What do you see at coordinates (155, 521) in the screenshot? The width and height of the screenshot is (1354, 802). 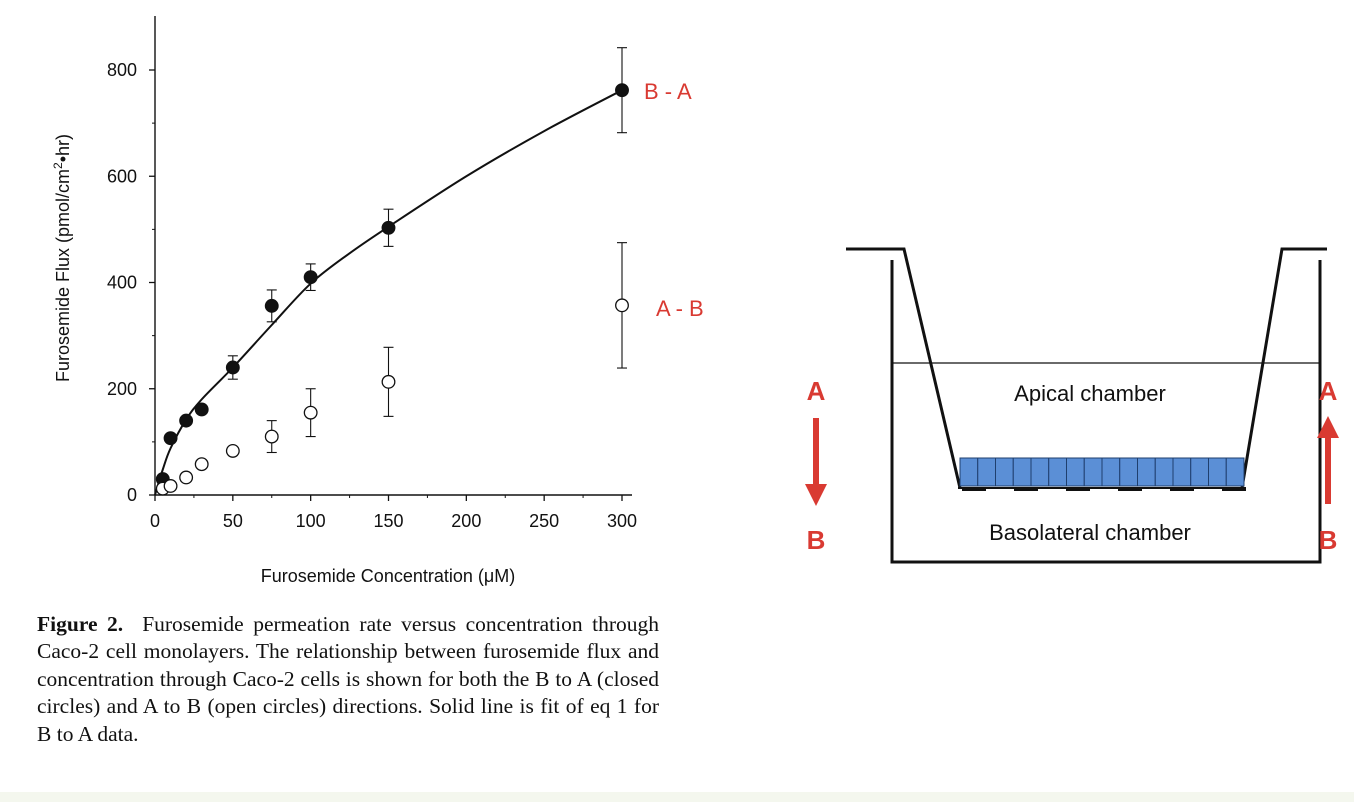 I see `x-tick-label: 0` at bounding box center [155, 521].